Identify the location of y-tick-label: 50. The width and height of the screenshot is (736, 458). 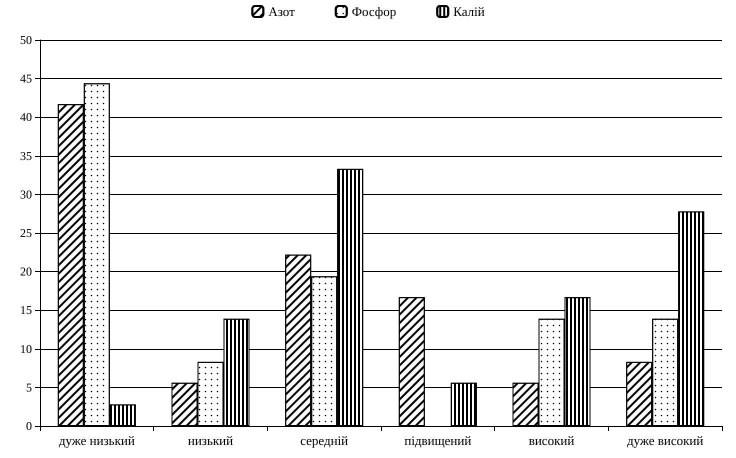
(26, 40).